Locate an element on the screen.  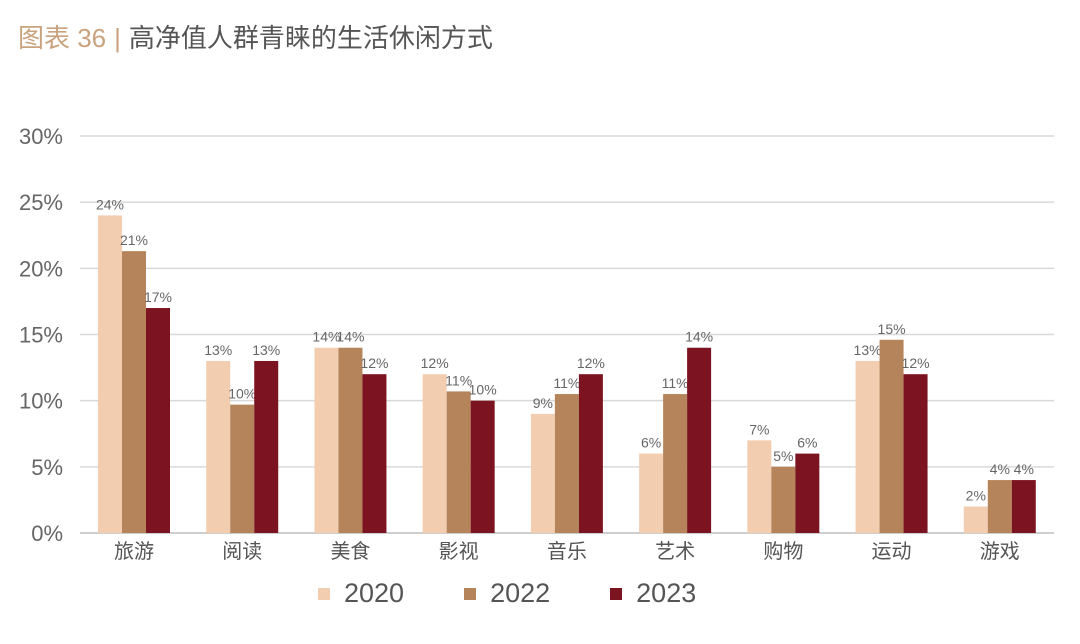
data-label: 9% is located at coordinates (543, 403).